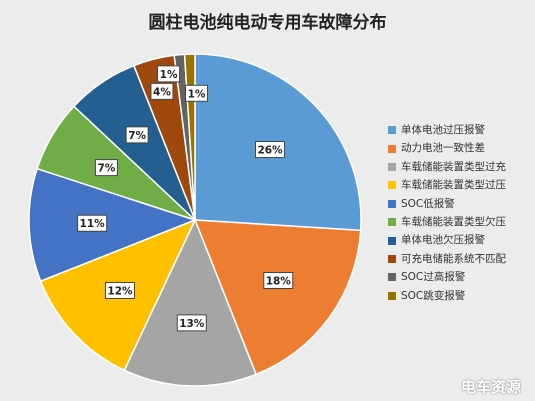 This screenshot has height=401, width=535. I want to click on legend-label: 可充电储能系统不匹配, so click(453, 258).